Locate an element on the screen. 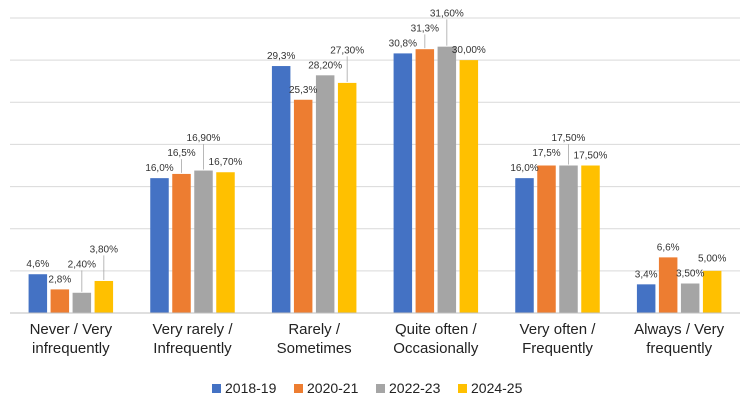 This screenshot has width=744, height=410. legend-item: 2022-23 is located at coordinates (408, 388).